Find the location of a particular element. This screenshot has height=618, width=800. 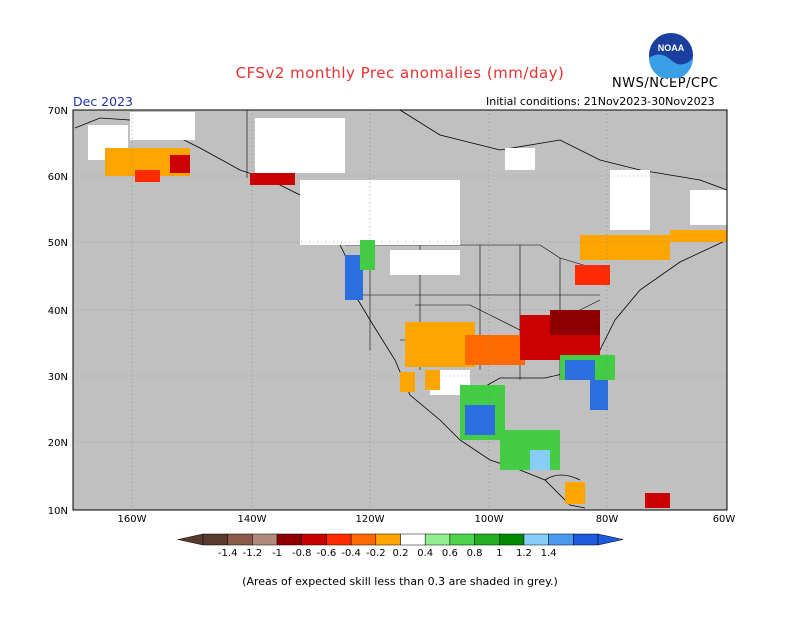

colorbar-tick-label: -0.8 is located at coordinates (302, 553).